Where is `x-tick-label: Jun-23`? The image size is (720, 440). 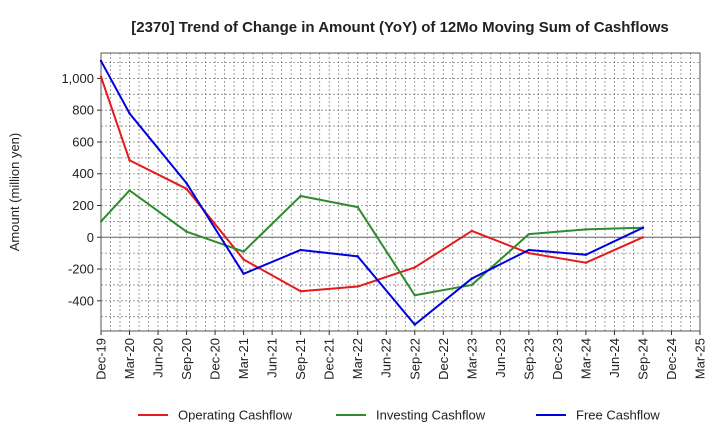
x-tick-label: Jun-23 is located at coordinates (500, 358).